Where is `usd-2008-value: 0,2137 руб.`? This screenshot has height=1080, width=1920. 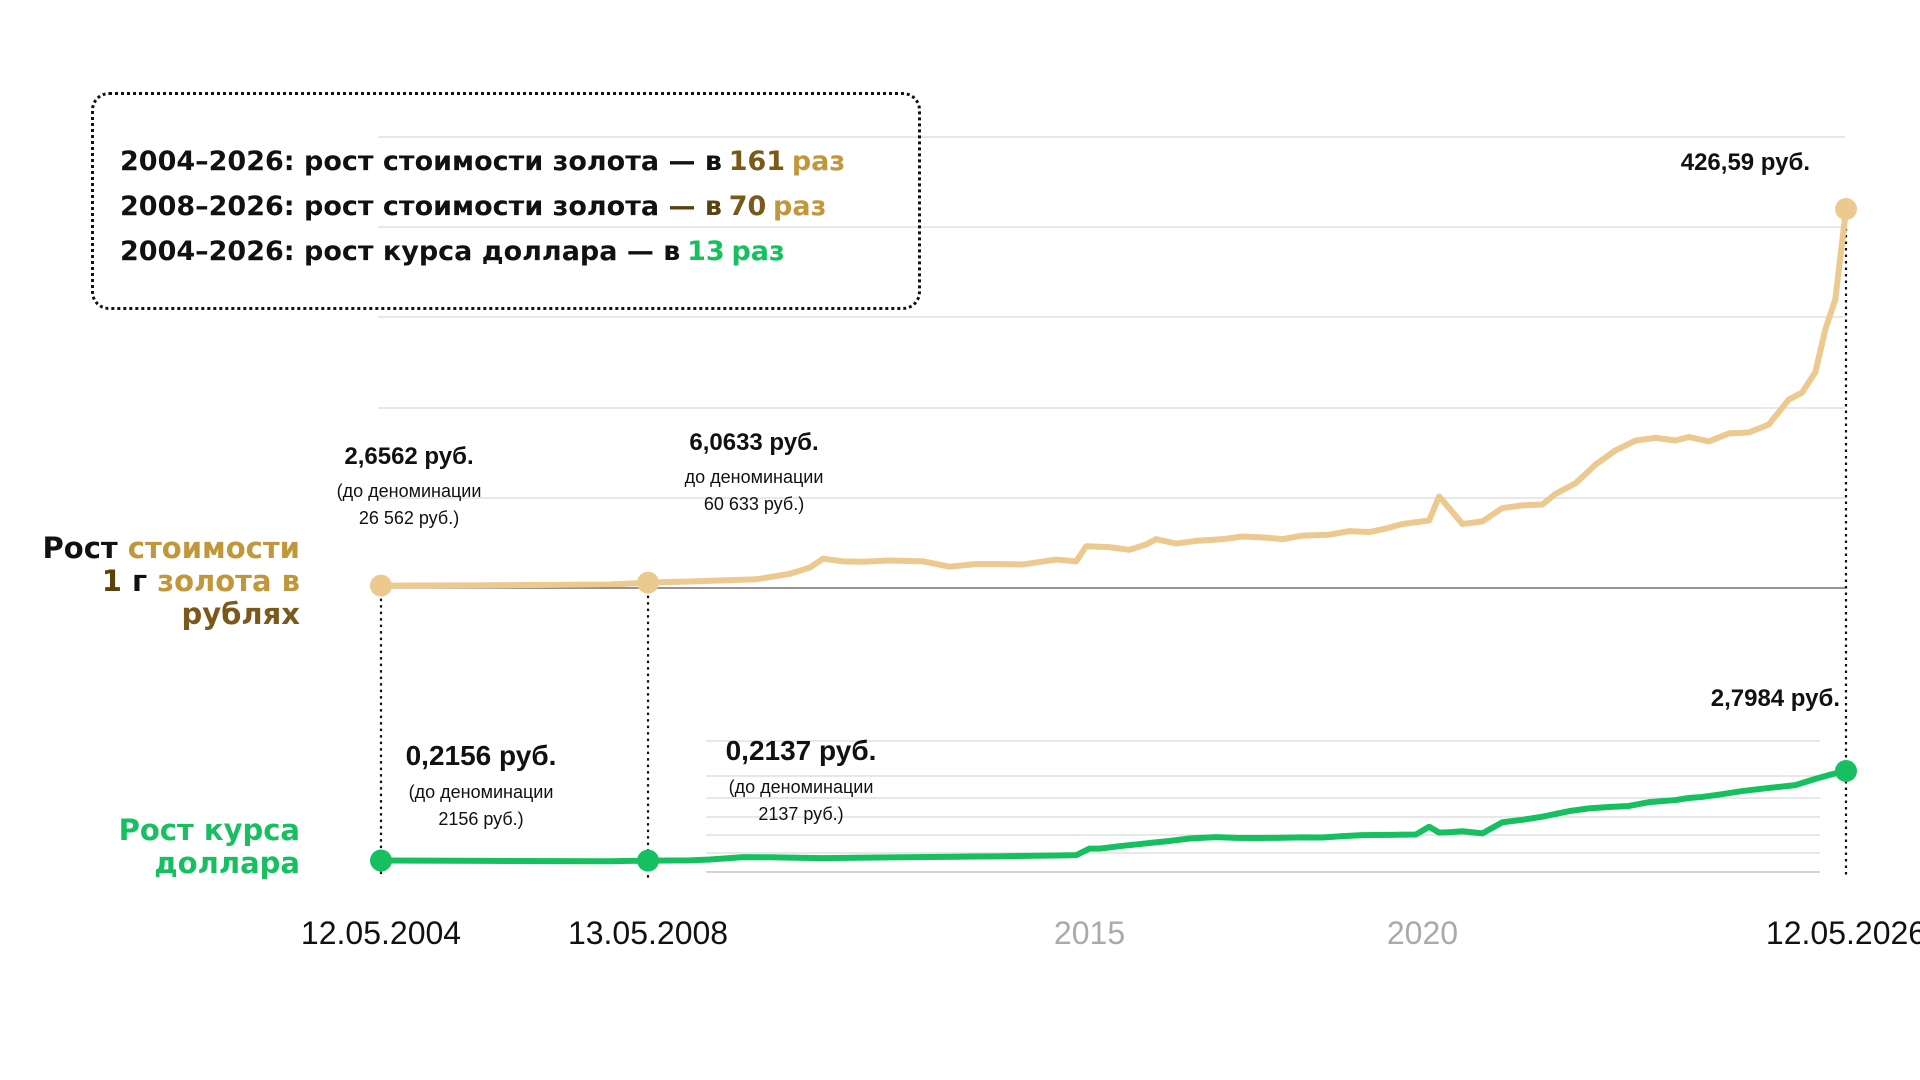
usd-2008-value: 0,2137 руб. is located at coordinates (801, 750).